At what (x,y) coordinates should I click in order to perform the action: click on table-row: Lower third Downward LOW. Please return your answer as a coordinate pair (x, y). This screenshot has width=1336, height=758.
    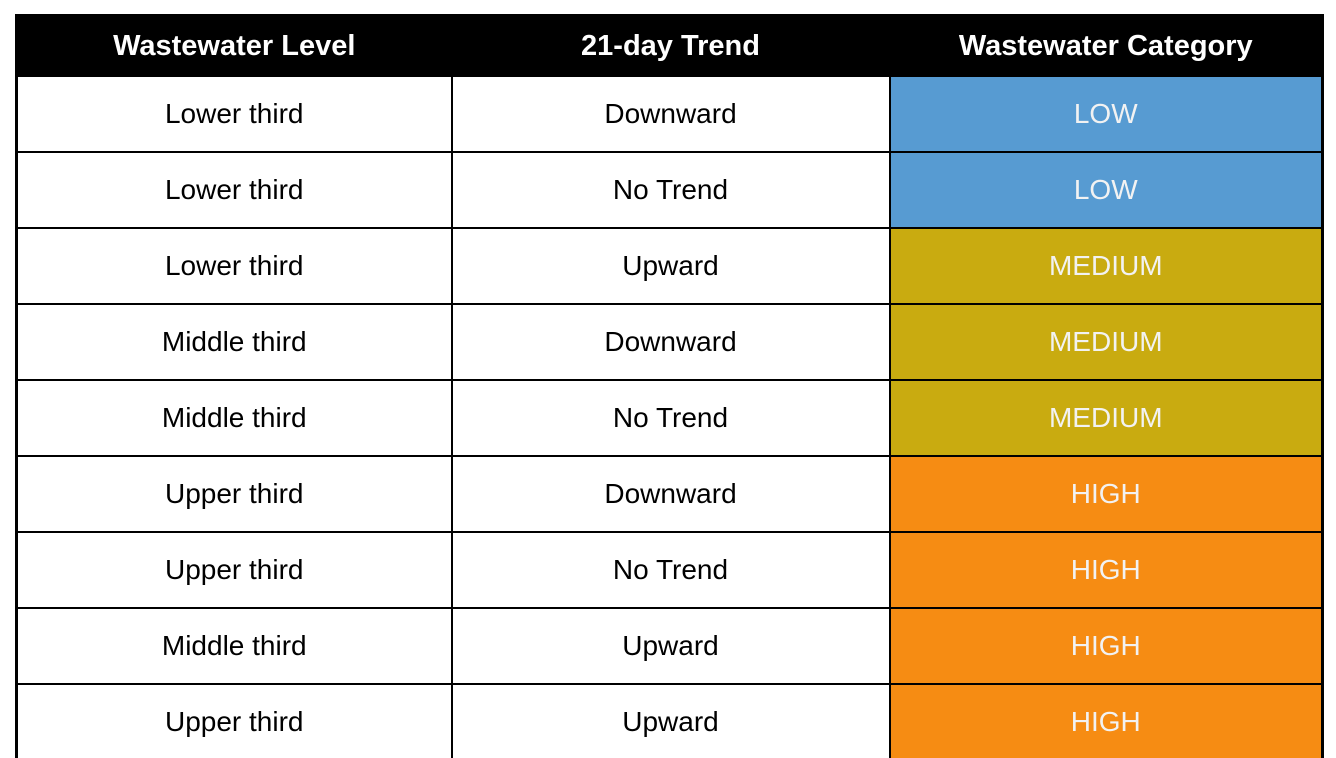
    Looking at the image, I should click on (669, 114).